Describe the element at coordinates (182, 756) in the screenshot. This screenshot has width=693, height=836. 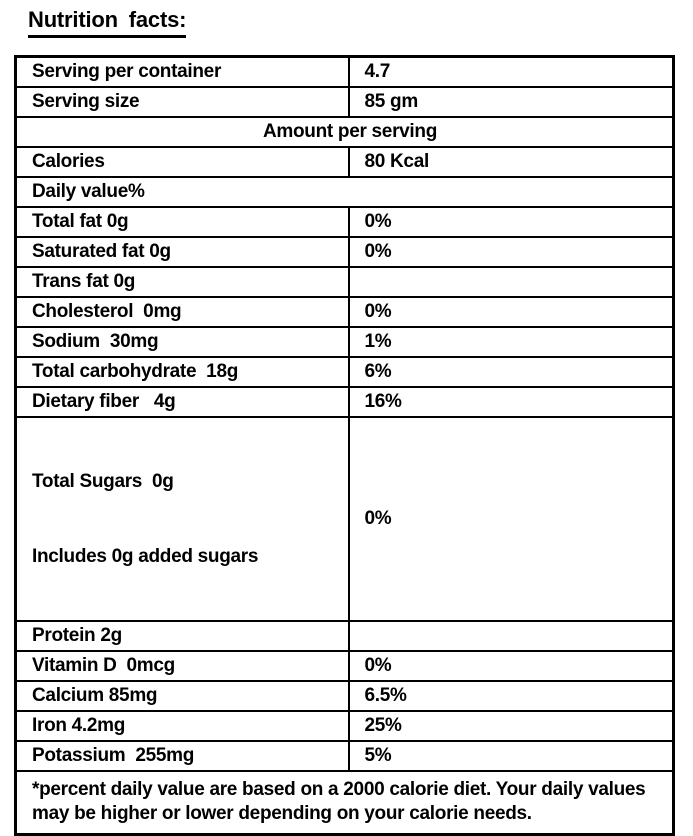
I see `row-label: Potassium 255mg` at that location.